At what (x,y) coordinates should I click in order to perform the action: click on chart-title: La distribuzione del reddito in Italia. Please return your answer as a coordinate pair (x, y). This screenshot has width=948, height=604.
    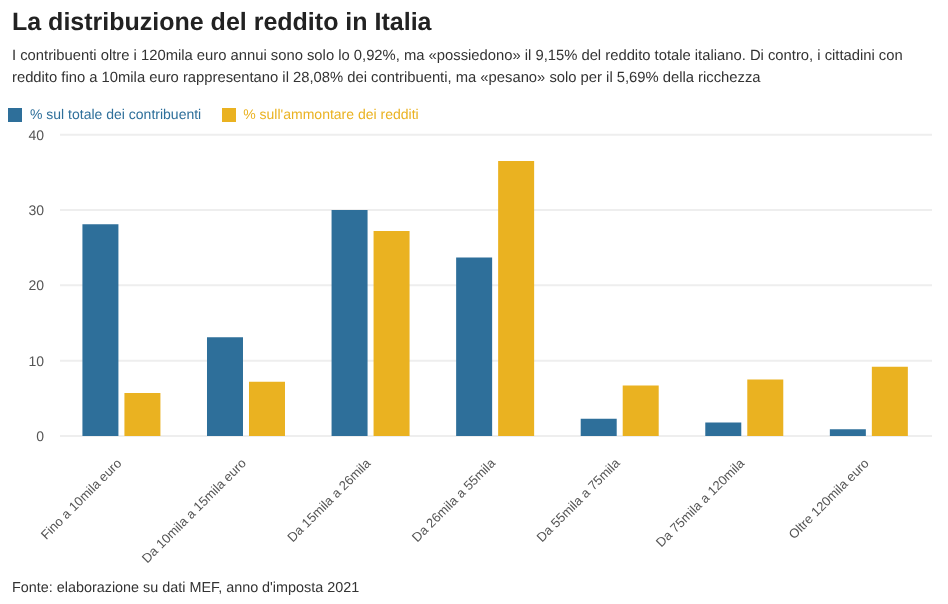
    Looking at the image, I should click on (222, 22).